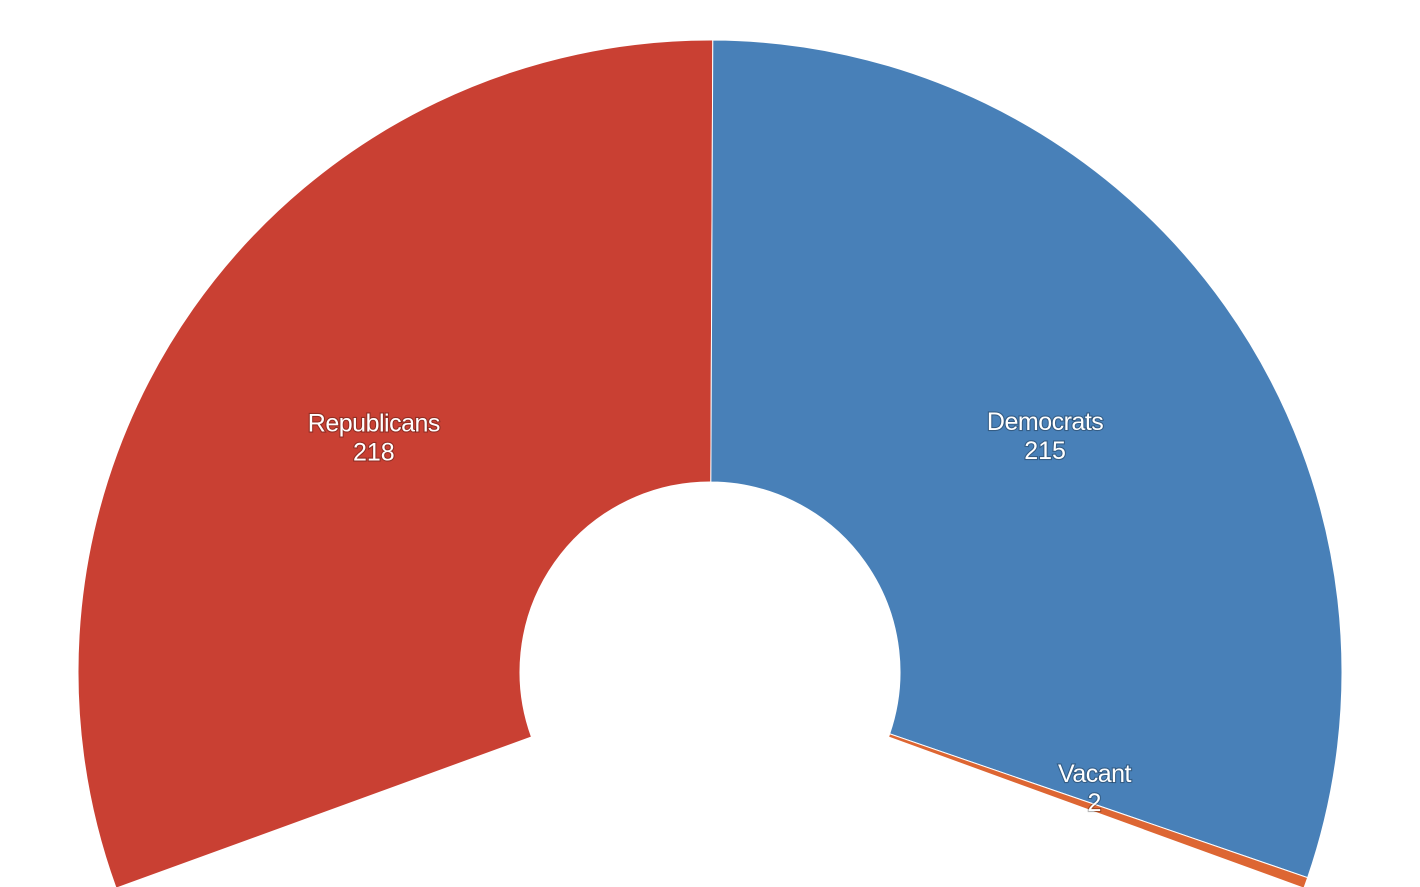 The width and height of the screenshot is (1420, 887). I want to click on slice-vacant, so click(1098, 810).